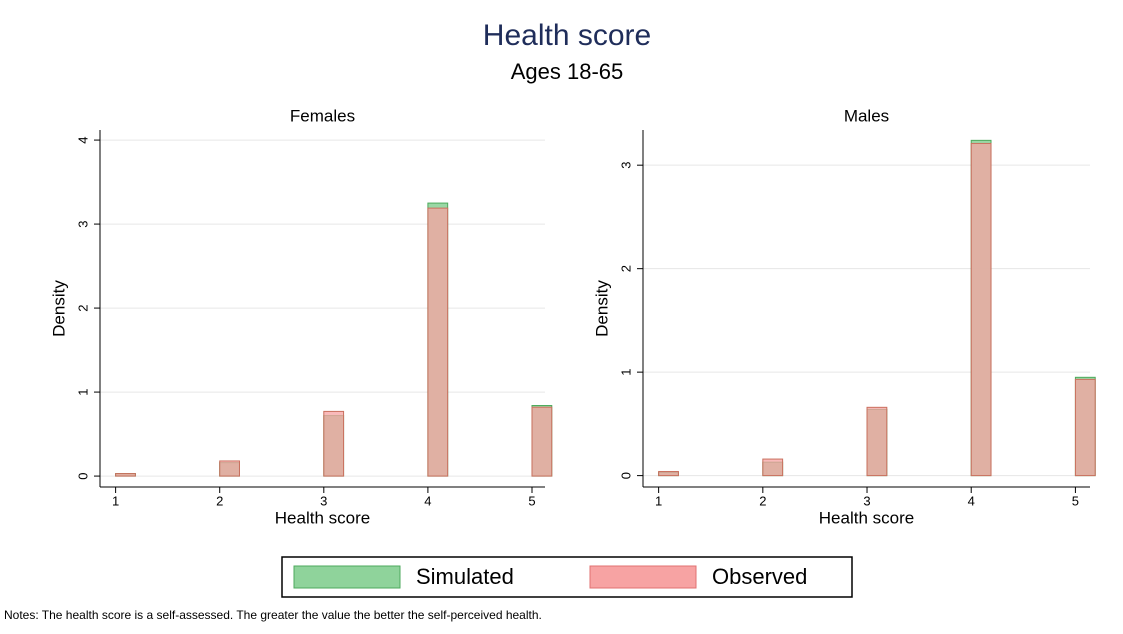  Describe the element at coordinates (866, 115) in the screenshot. I see `panel-title: Males` at that location.